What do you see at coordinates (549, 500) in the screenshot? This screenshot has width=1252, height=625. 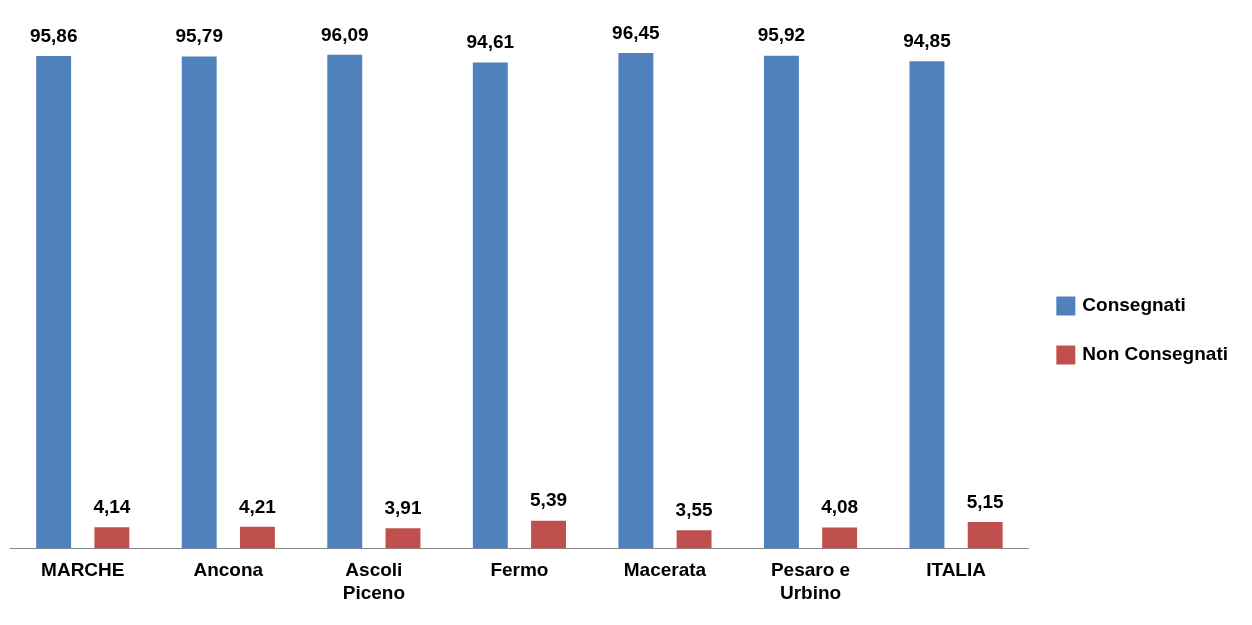 I see `data-label: 5,39` at bounding box center [549, 500].